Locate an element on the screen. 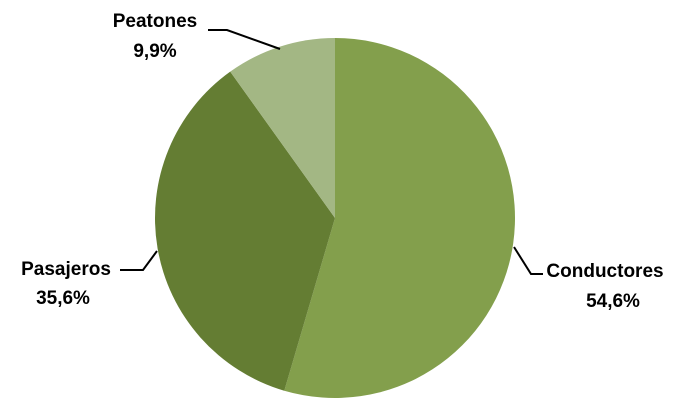  slice-label-conductores-name: Conductores is located at coordinates (604, 271).